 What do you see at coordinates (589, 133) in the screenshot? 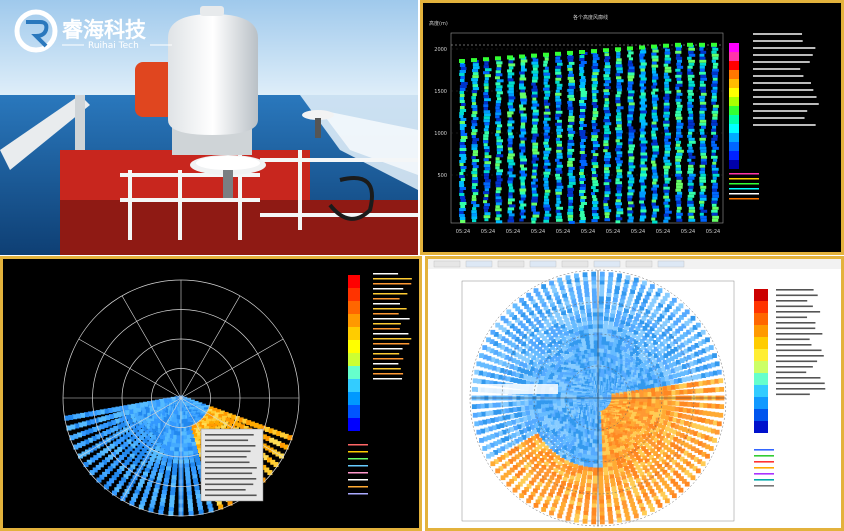
I see `wind-profile-columns` at bounding box center [589, 133].